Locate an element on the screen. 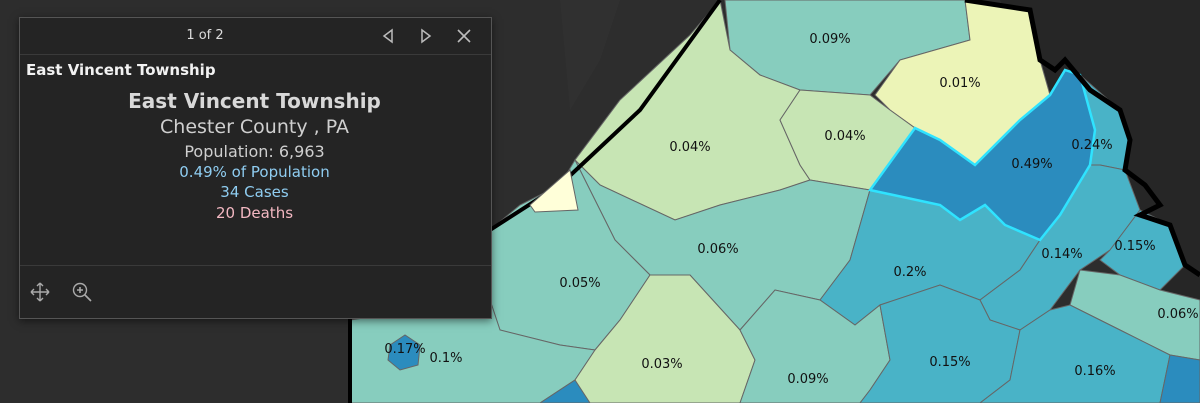 Image resolution: width=1200 pixels, height=403 pixels. population-text: Population: 6,963 is located at coordinates (254, 151).